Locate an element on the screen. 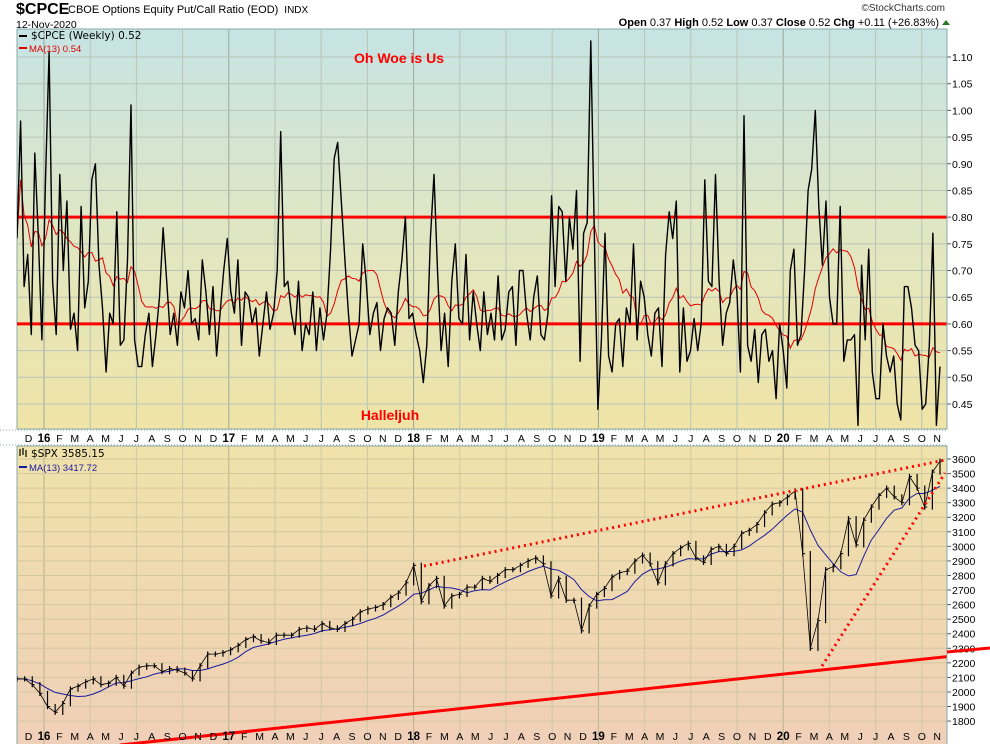  legend-spx-ma: MA(13) 3417.72 is located at coordinates (63, 468).